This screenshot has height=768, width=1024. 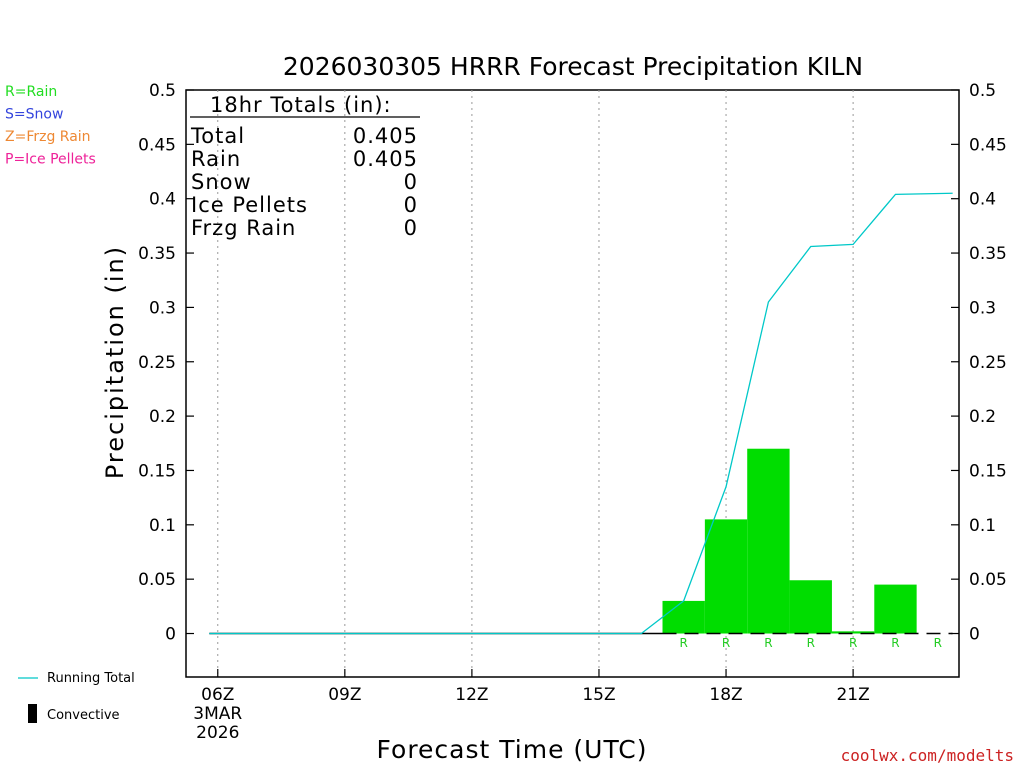 I want to click on y-tick-label-left: 0.1, so click(x=162, y=526).